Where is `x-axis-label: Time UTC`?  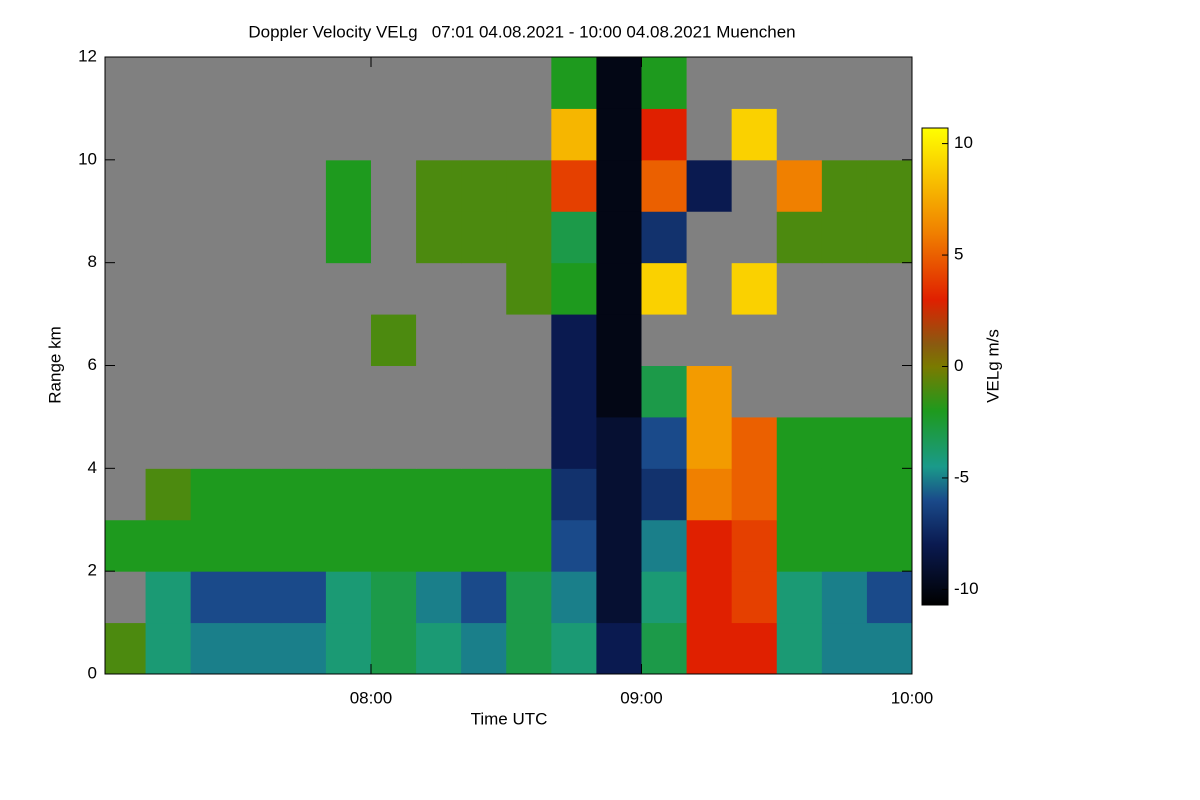
x-axis-label: Time UTC is located at coordinates (509, 718).